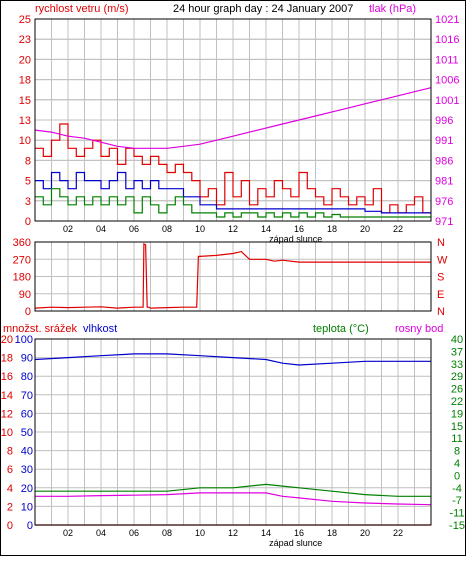 The width and height of the screenshot is (466, 562). I want to click on rain-y-tick-label: 0, so click(10, 526).